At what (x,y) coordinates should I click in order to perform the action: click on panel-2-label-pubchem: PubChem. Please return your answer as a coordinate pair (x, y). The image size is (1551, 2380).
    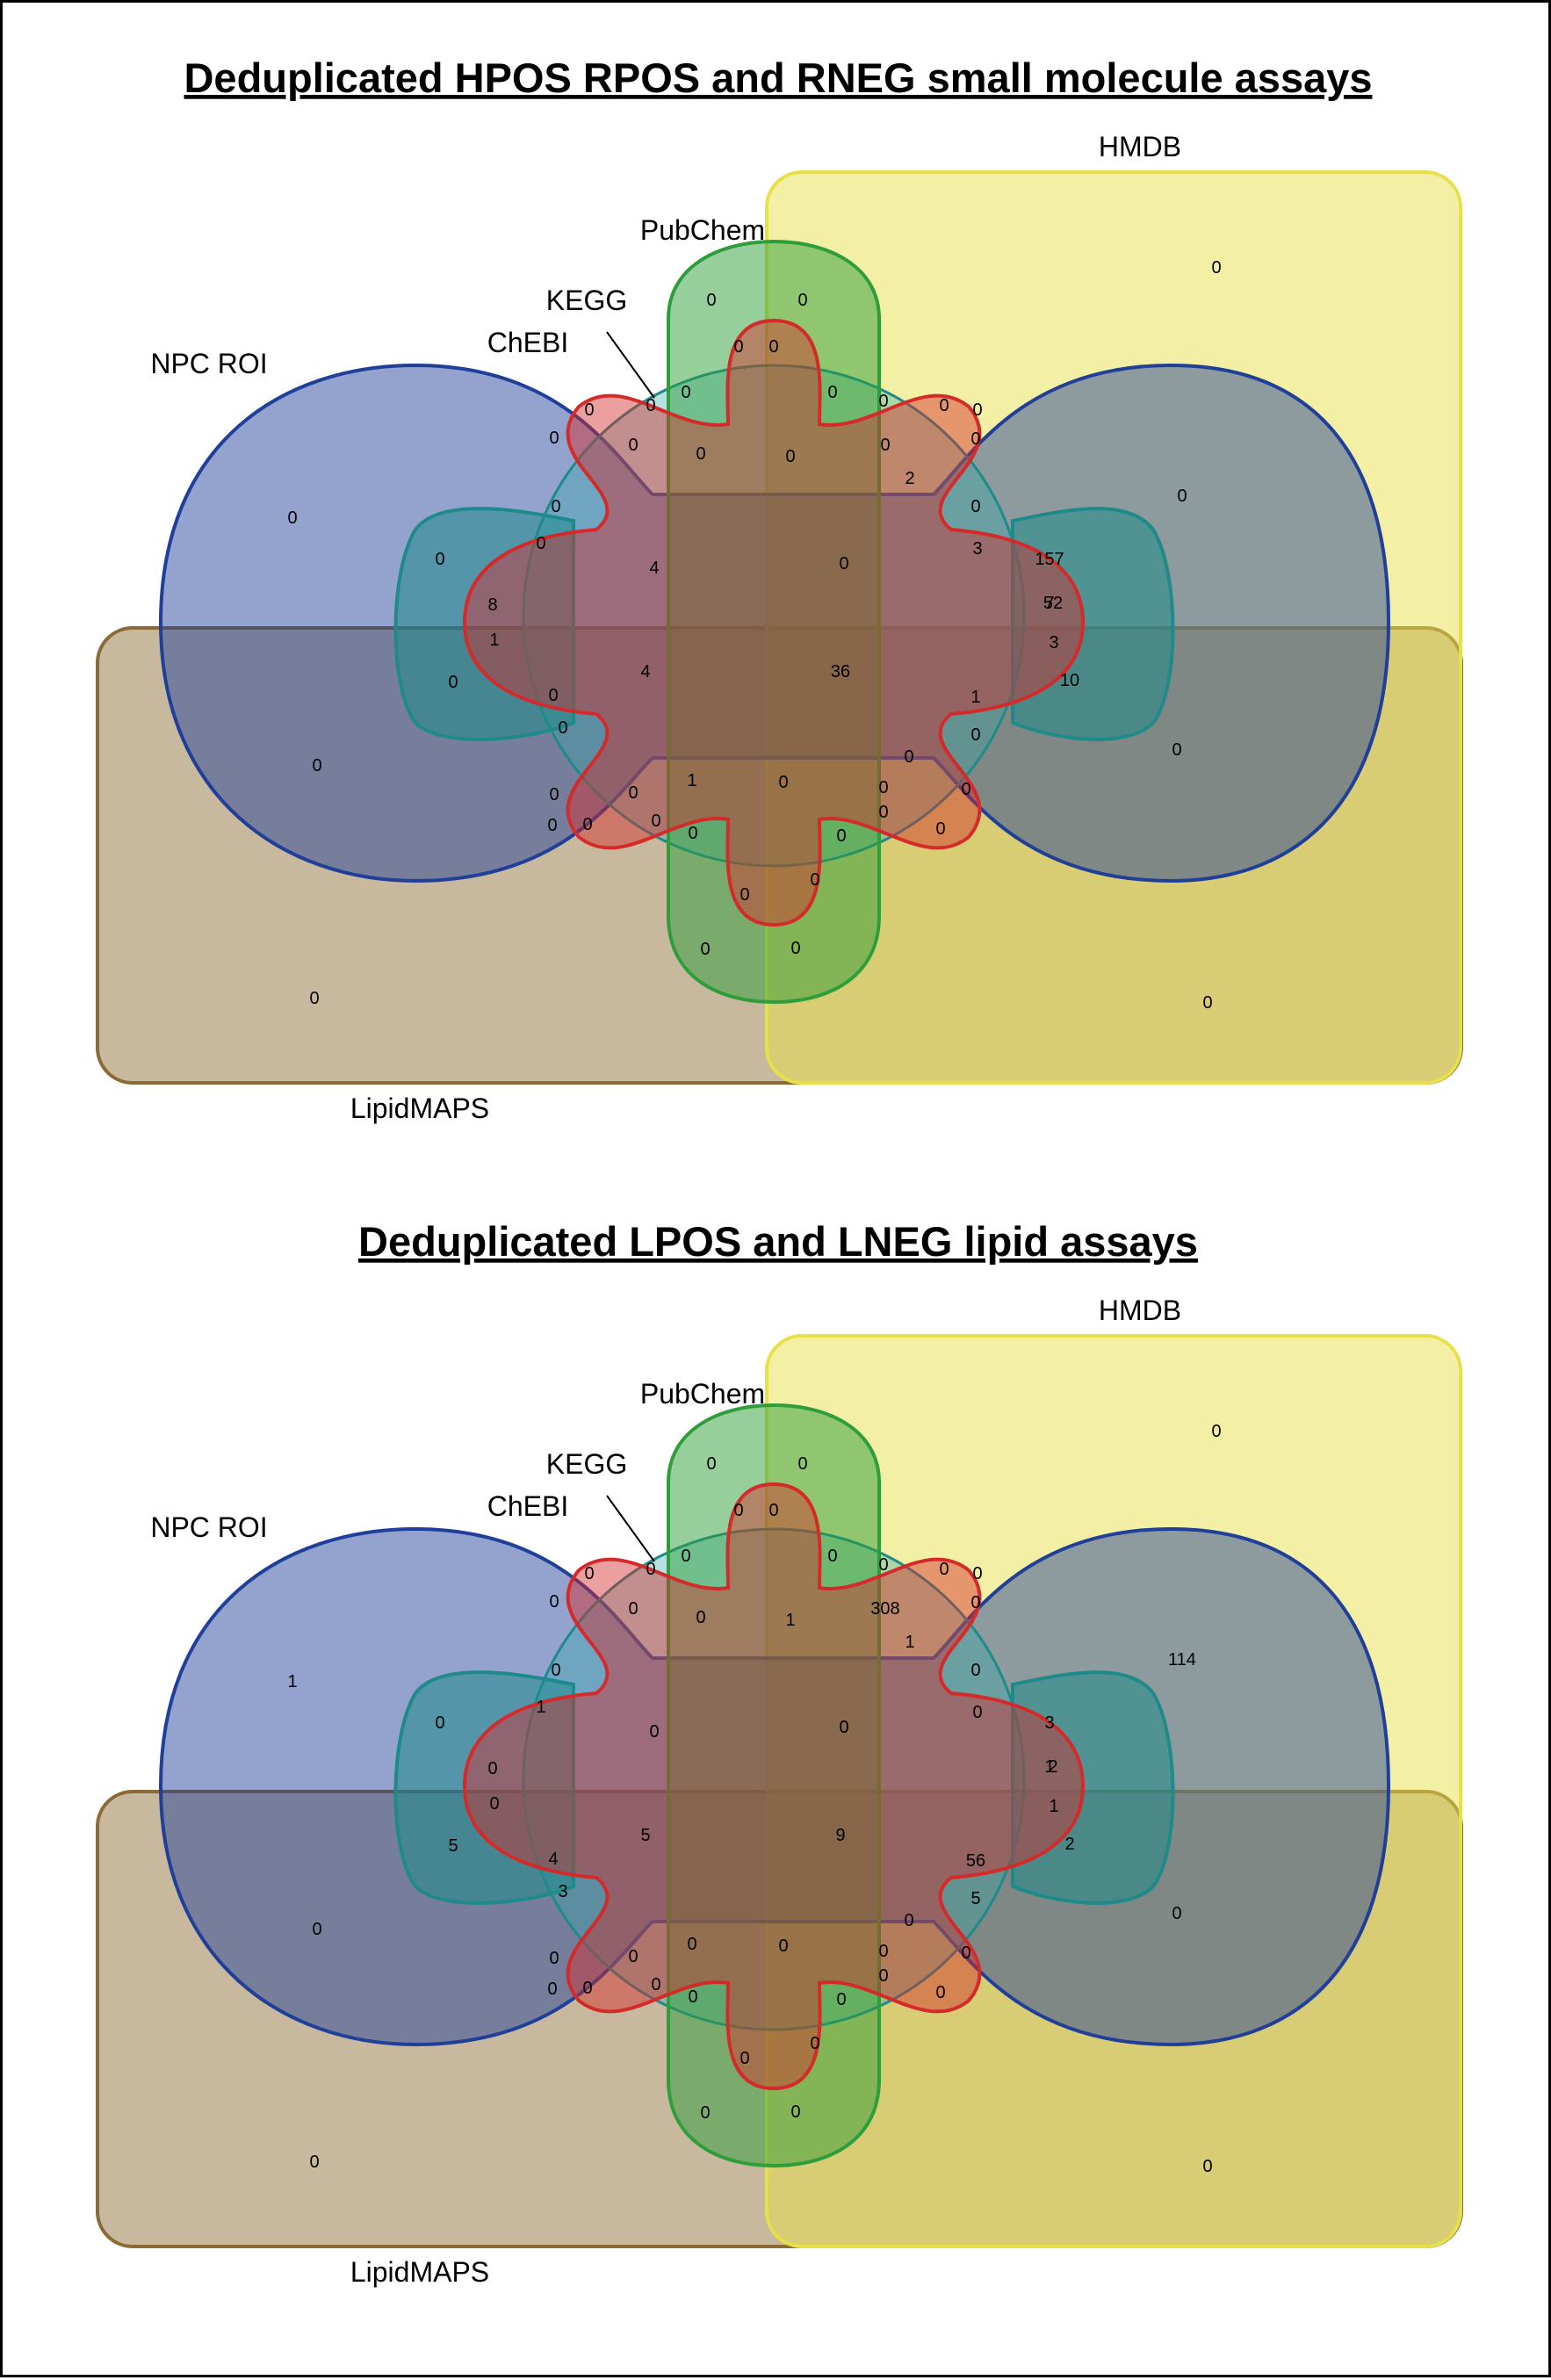
    Looking at the image, I should click on (702, 1394).